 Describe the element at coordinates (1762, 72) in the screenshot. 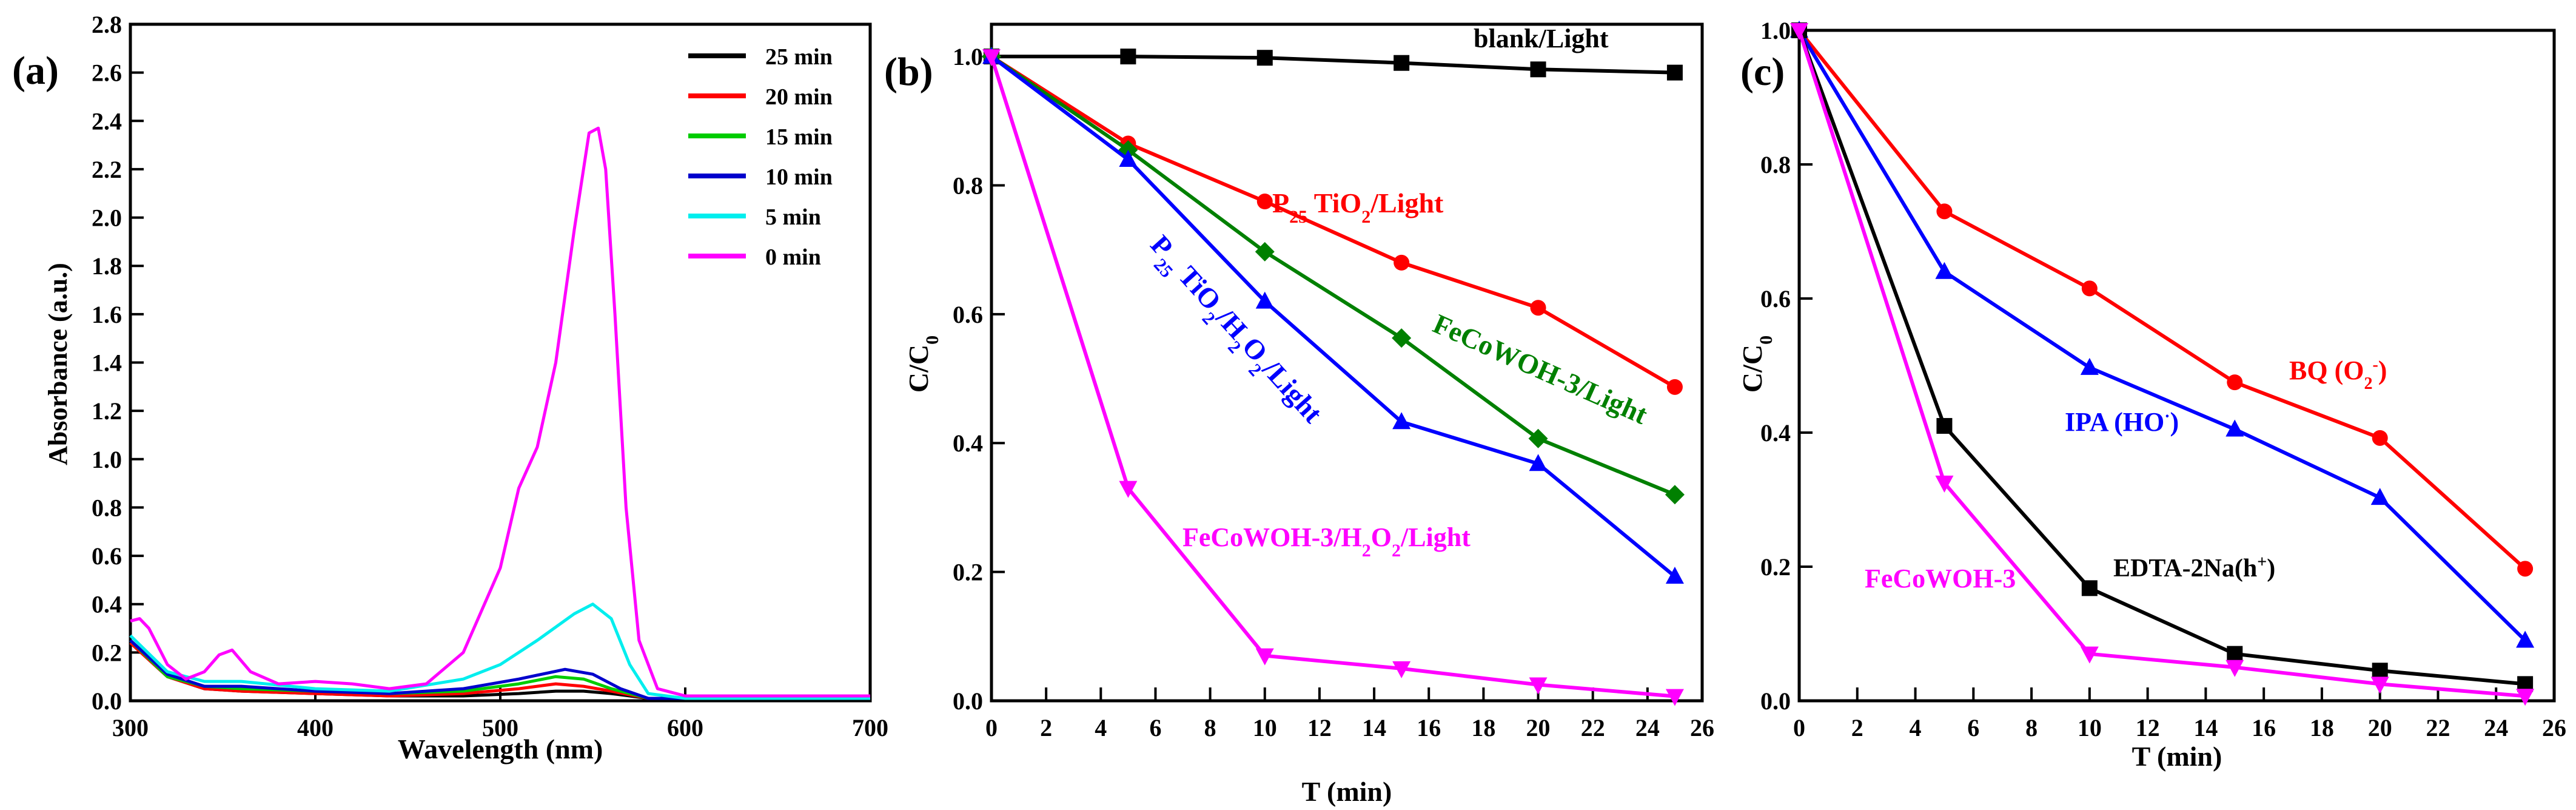

I see `panel-c-label: (c)` at that location.